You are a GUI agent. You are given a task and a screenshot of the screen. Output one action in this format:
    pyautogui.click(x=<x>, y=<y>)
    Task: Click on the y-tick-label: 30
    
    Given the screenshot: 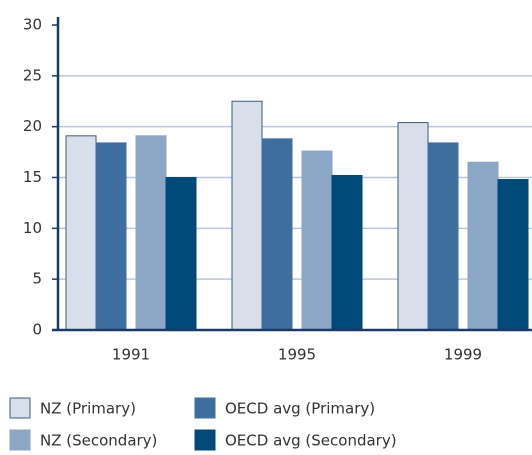 What is the action you would take?
    pyautogui.click(x=32, y=25)
    